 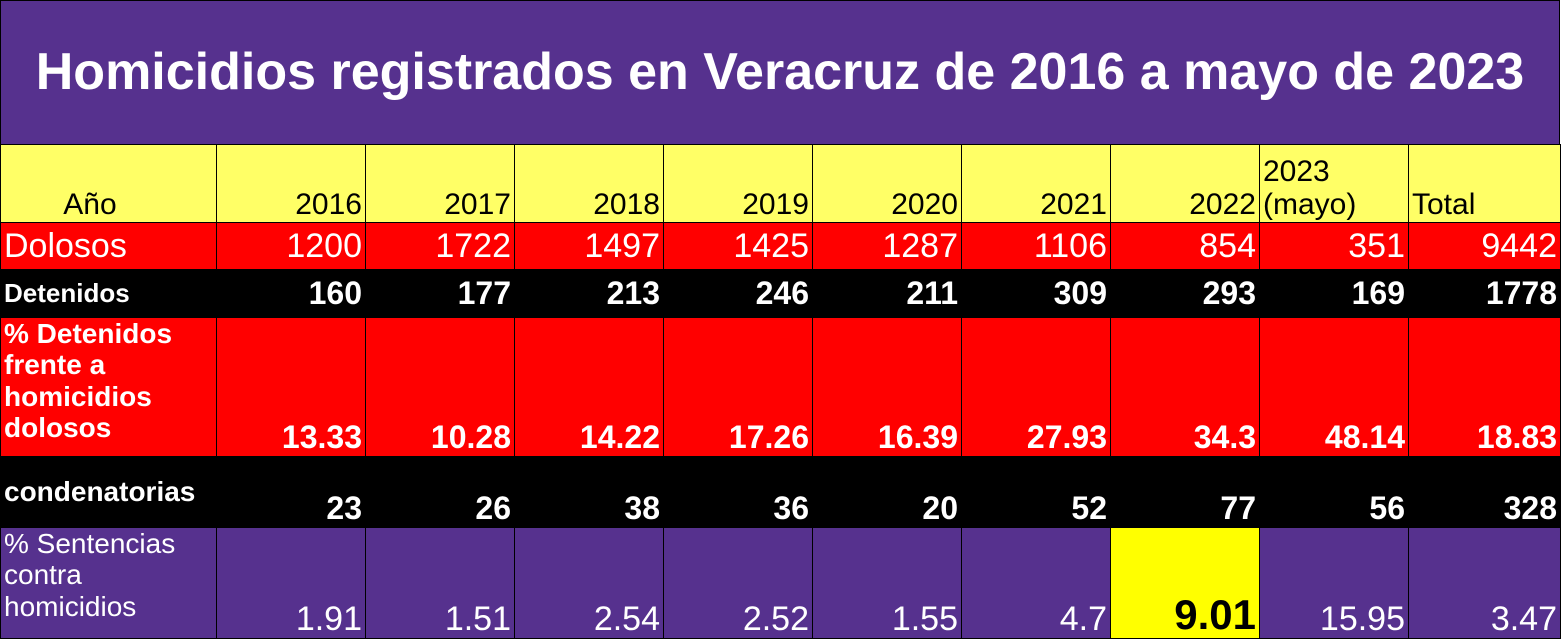 I want to click on value-cell: 52, so click(x=1036, y=492).